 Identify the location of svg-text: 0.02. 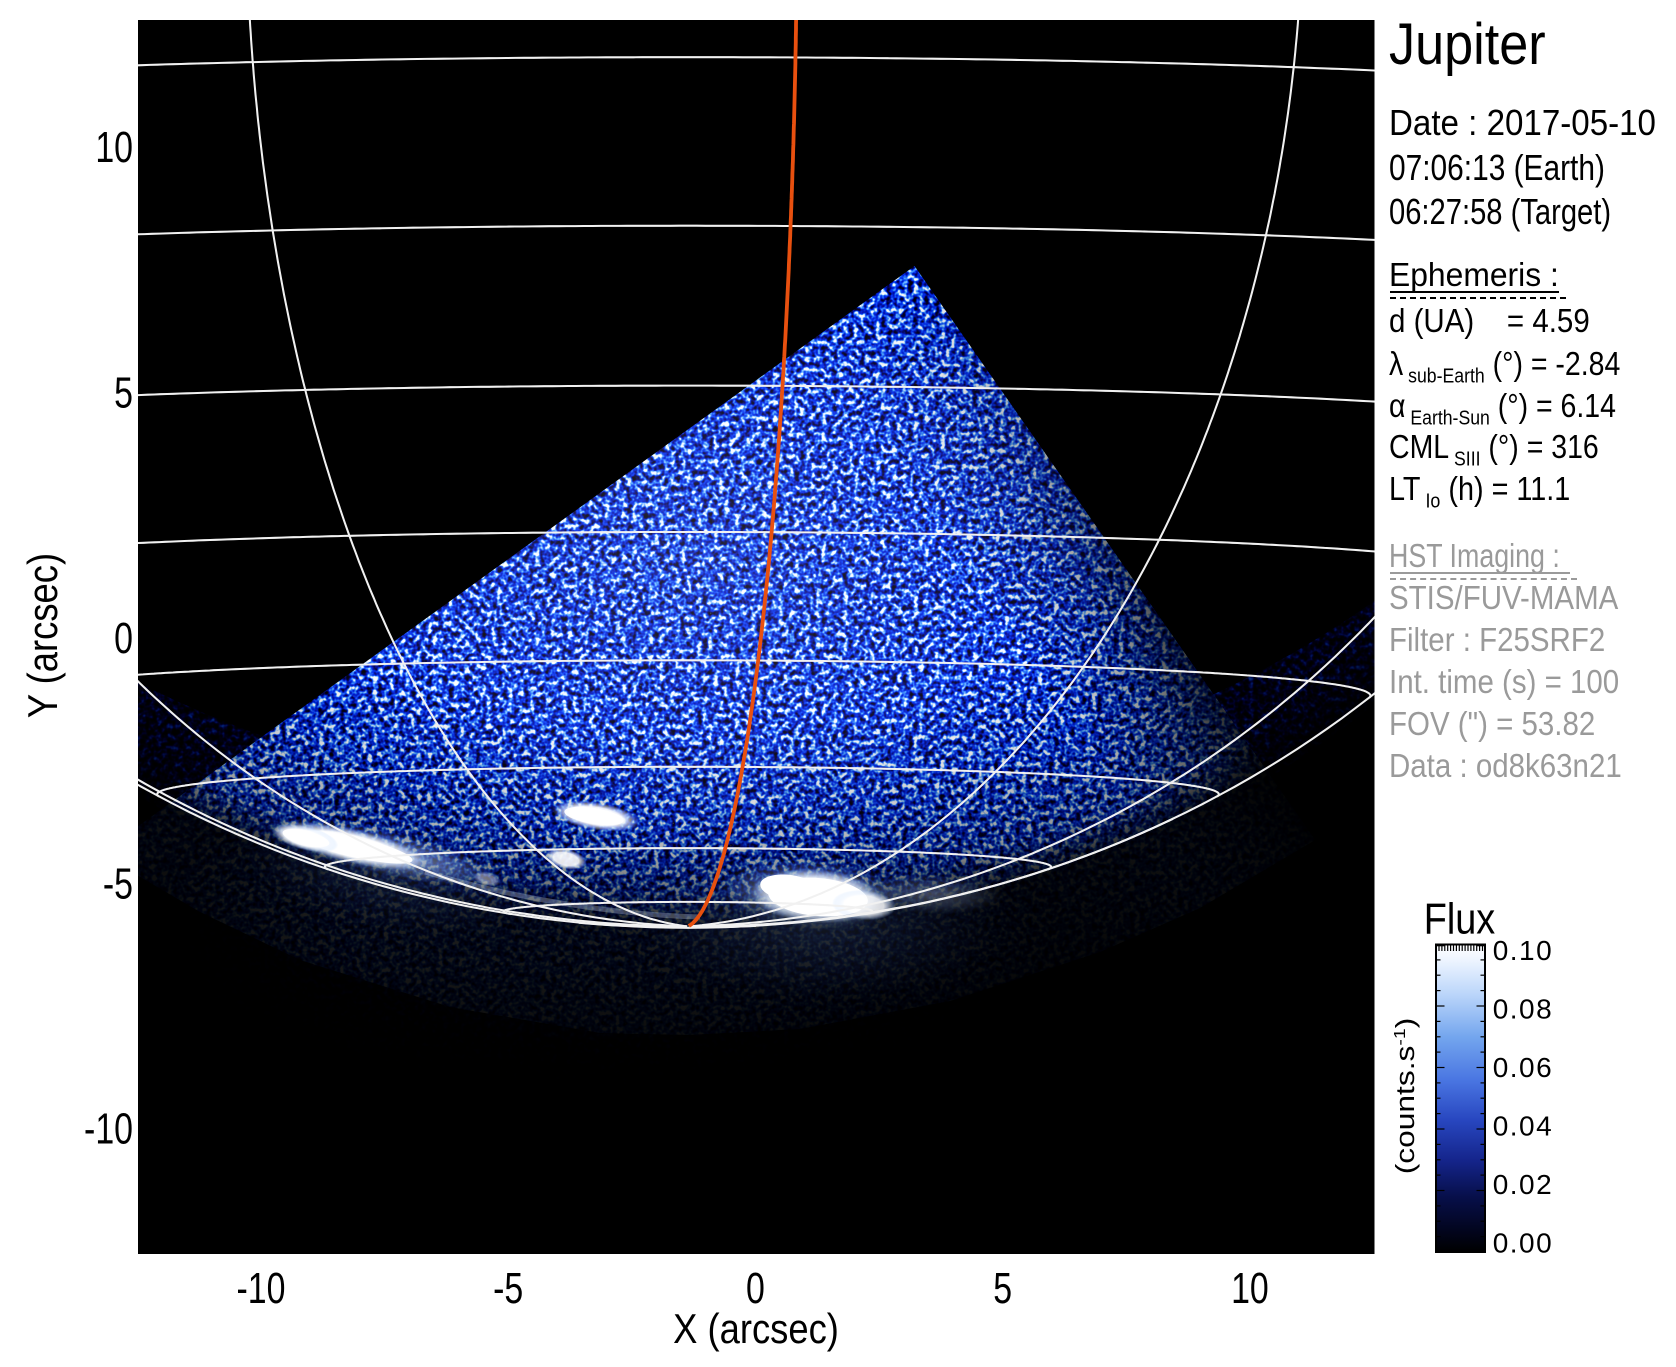
(1523, 1184).